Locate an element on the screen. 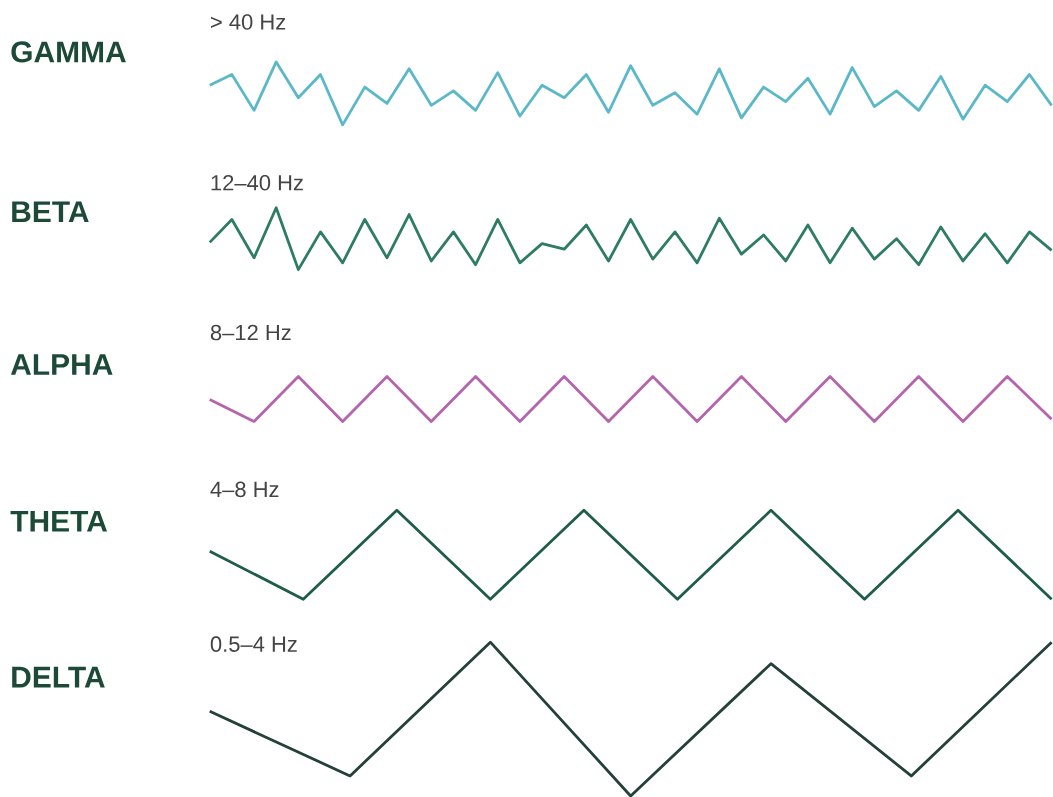 The width and height of the screenshot is (1053, 797). chart-subtitle: 12–40 Hz is located at coordinates (257, 182).